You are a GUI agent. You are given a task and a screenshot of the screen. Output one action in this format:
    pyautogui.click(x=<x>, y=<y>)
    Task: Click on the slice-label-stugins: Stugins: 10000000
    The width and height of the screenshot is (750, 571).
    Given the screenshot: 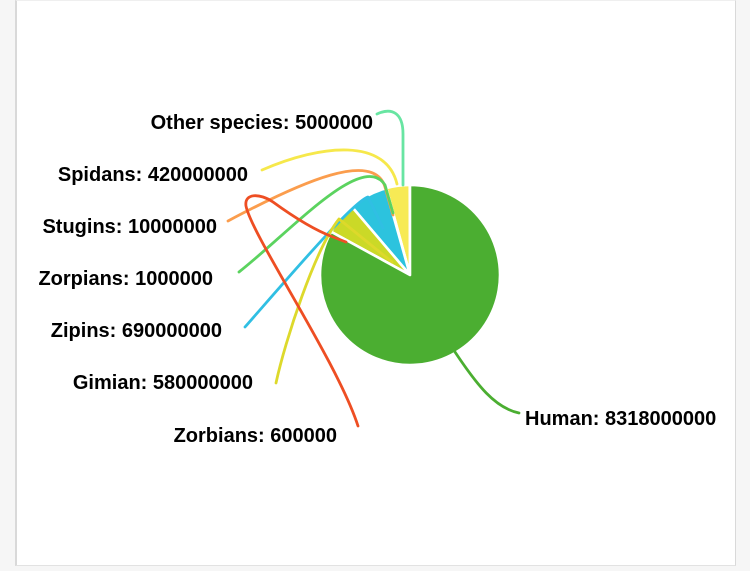 What is the action you would take?
    pyautogui.click(x=129, y=227)
    